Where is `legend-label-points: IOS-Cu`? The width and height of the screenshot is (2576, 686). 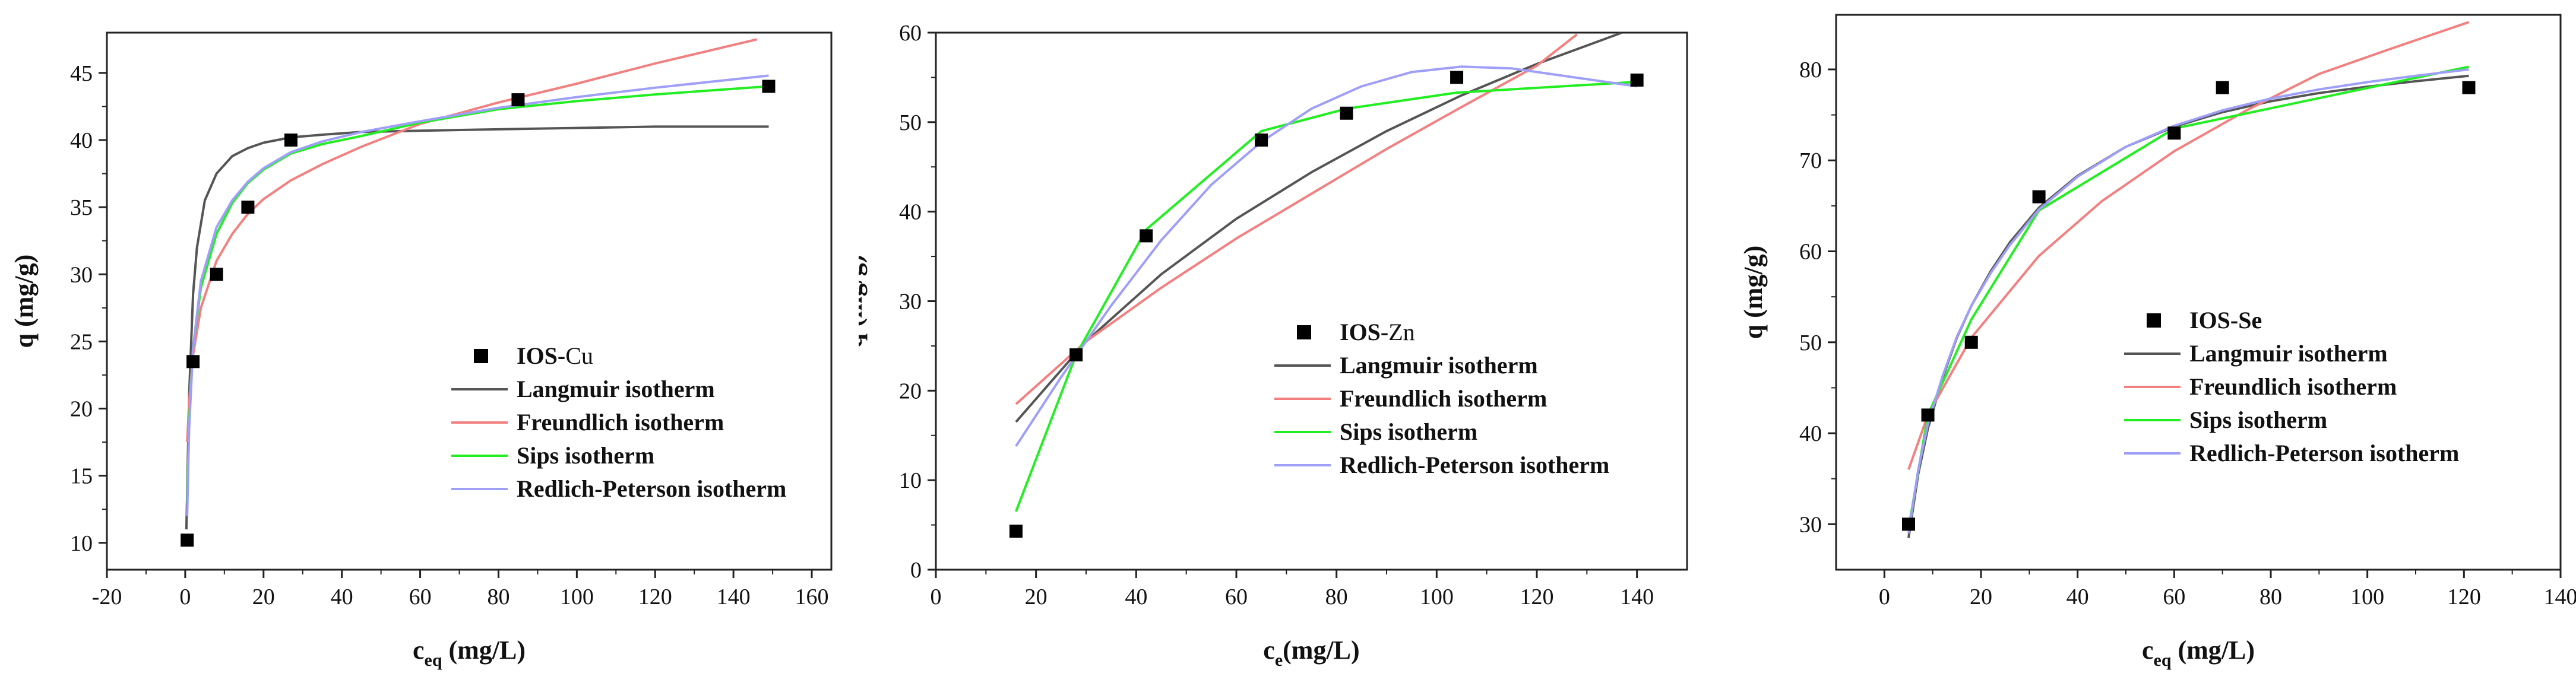 legend-label-points: IOS-Cu is located at coordinates (555, 355).